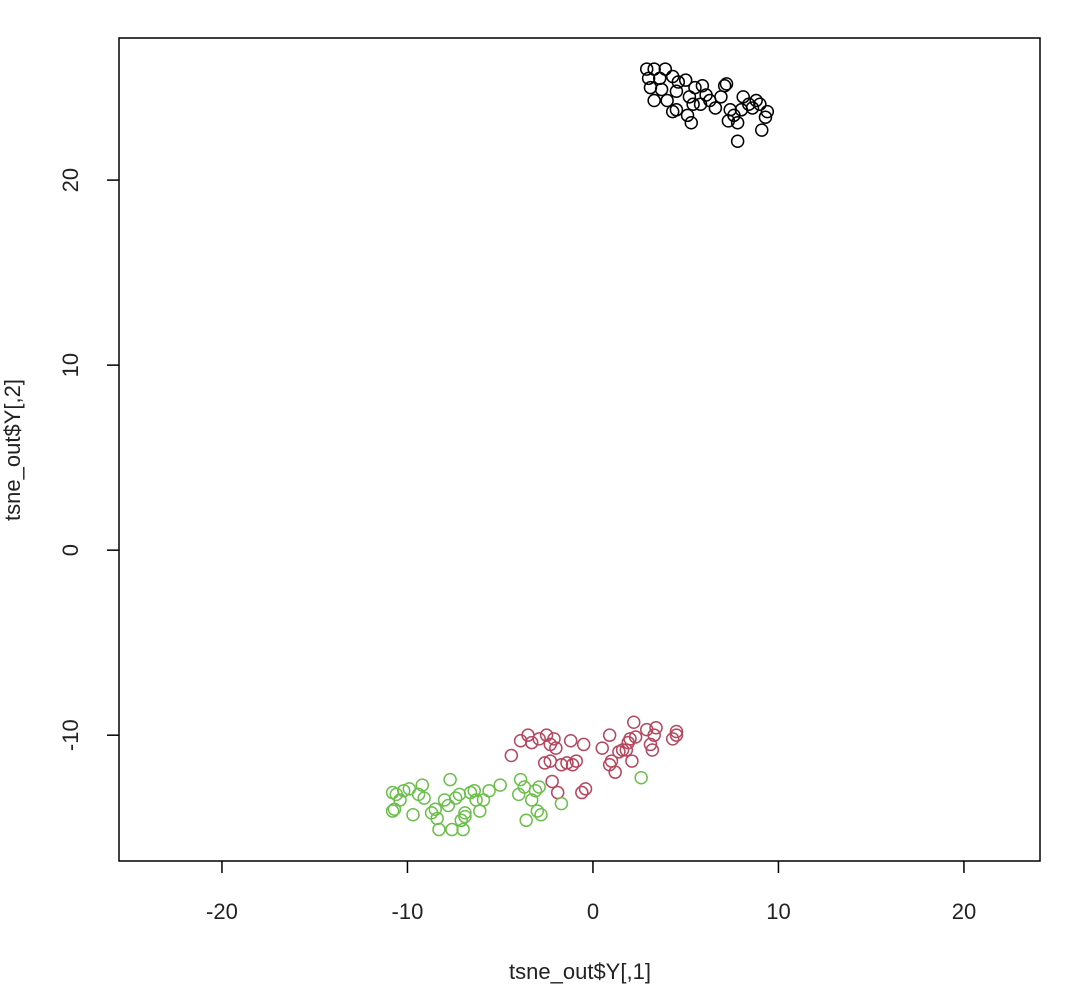 This screenshot has width=1080, height=1003. I want to click on y-tick-label: 10, so click(70, 365).